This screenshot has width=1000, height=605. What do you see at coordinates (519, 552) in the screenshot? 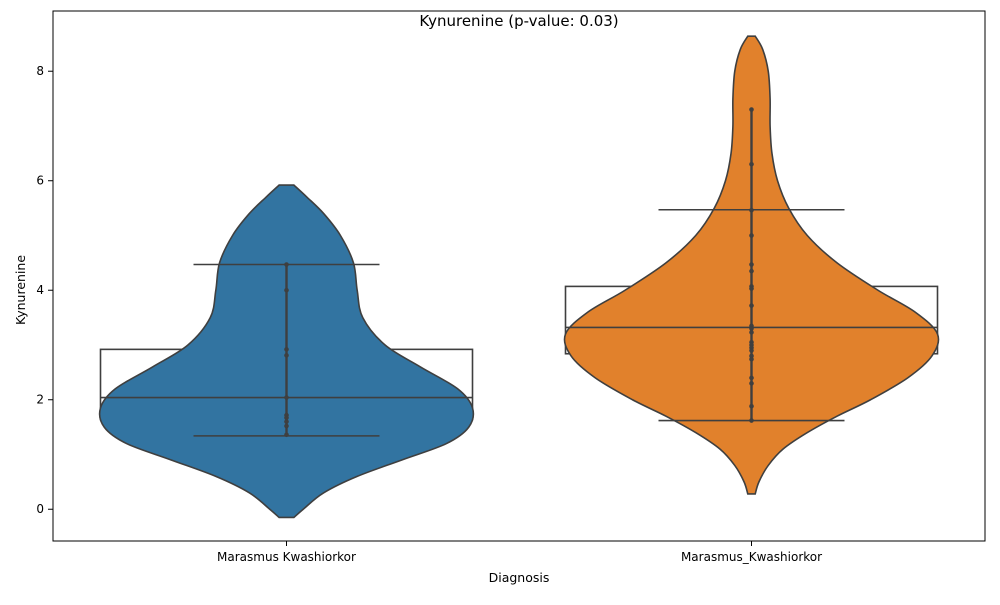
I see `x-axis: Marasmus Kwashiorkor Marasmus_Kwashiorkor` at bounding box center [519, 552].